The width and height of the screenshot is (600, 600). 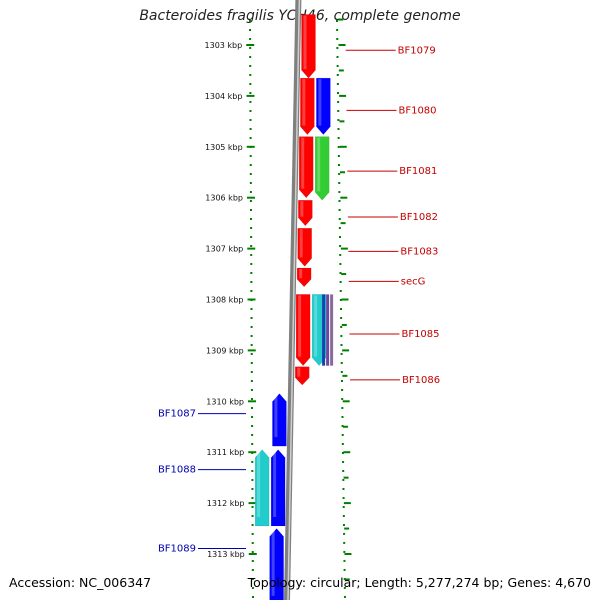 What do you see at coordinates (421, 380) in the screenshot?
I see `gene-label: BF1086` at bounding box center [421, 380].